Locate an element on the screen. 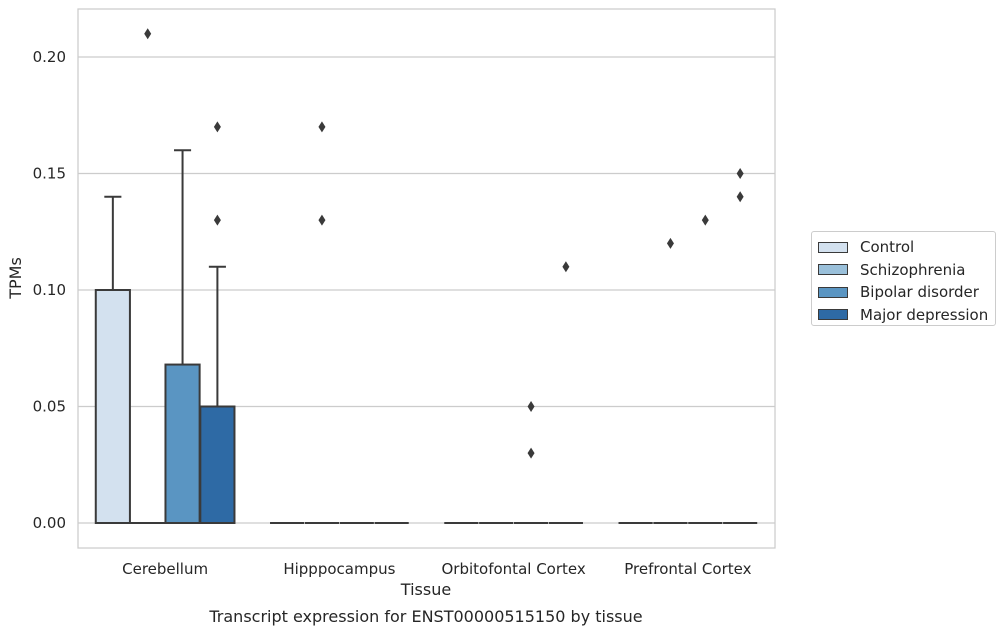  legend-label: Control is located at coordinates (887, 247).